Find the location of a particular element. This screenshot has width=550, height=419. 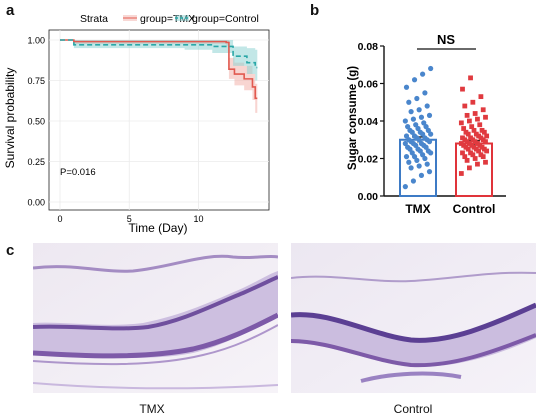

legend-label-control: group=Control is located at coordinates (225, 19).